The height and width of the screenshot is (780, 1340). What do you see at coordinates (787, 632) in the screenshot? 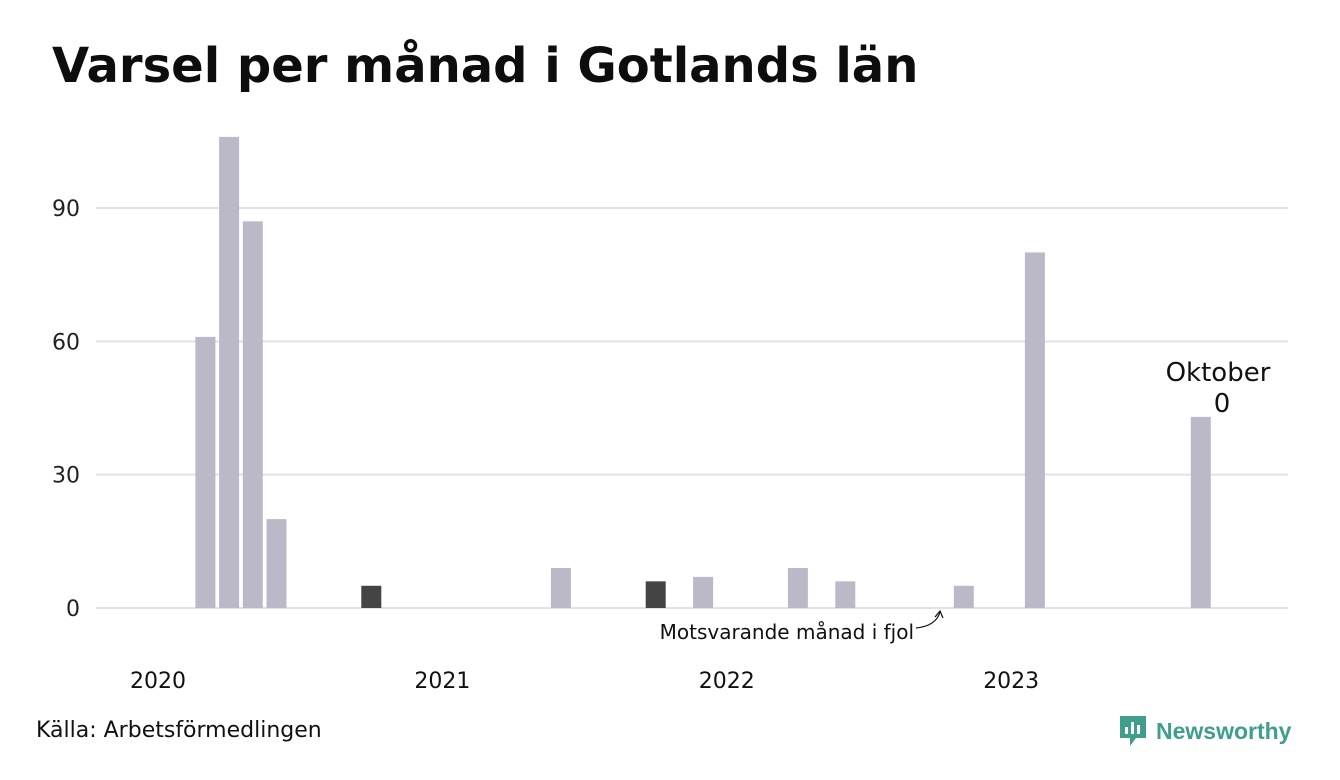
I see `annotation-previous-year-label: Motsvarande månad i fjol` at bounding box center [787, 632].